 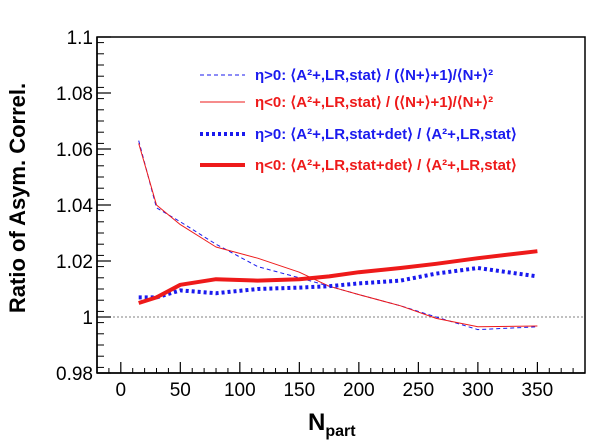 I want to click on y-tick-label: 1.02, so click(x=74, y=262).